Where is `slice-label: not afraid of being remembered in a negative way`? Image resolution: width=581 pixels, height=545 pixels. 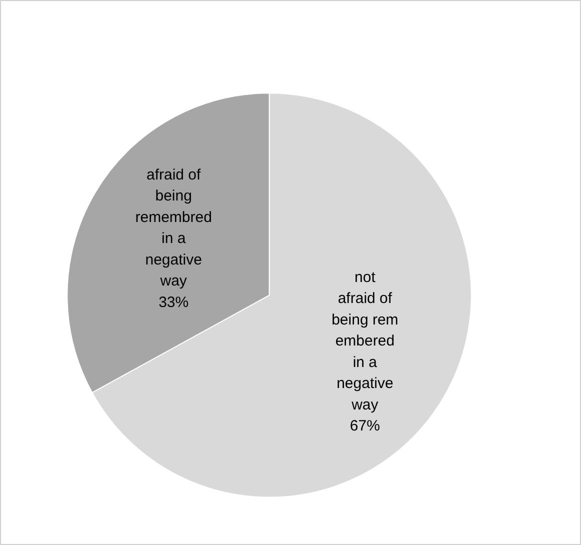
slice-label: not afraid of being remembered in a negative way is located at coordinates (365, 341).